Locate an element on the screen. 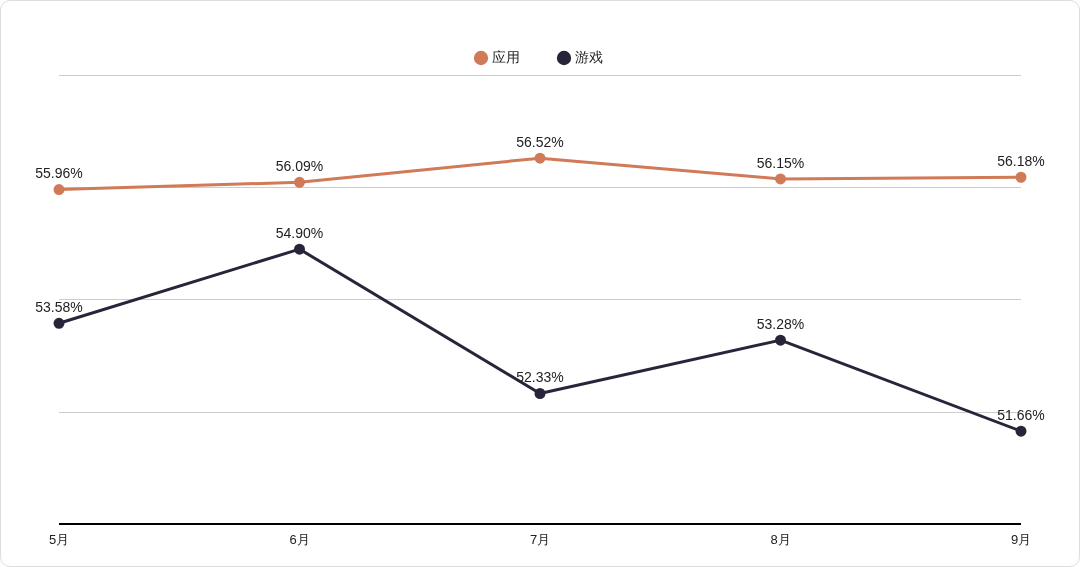 This screenshot has width=1080, height=567. x-tick-label: 9月 is located at coordinates (1021, 539).